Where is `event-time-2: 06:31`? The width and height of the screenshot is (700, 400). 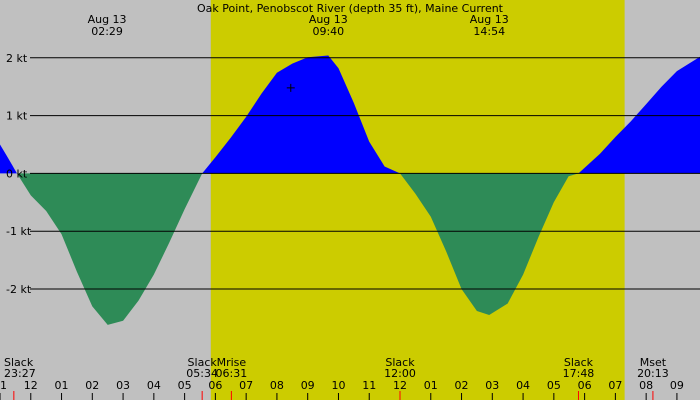
event-time-2: 06:31 is located at coordinates (232, 373).